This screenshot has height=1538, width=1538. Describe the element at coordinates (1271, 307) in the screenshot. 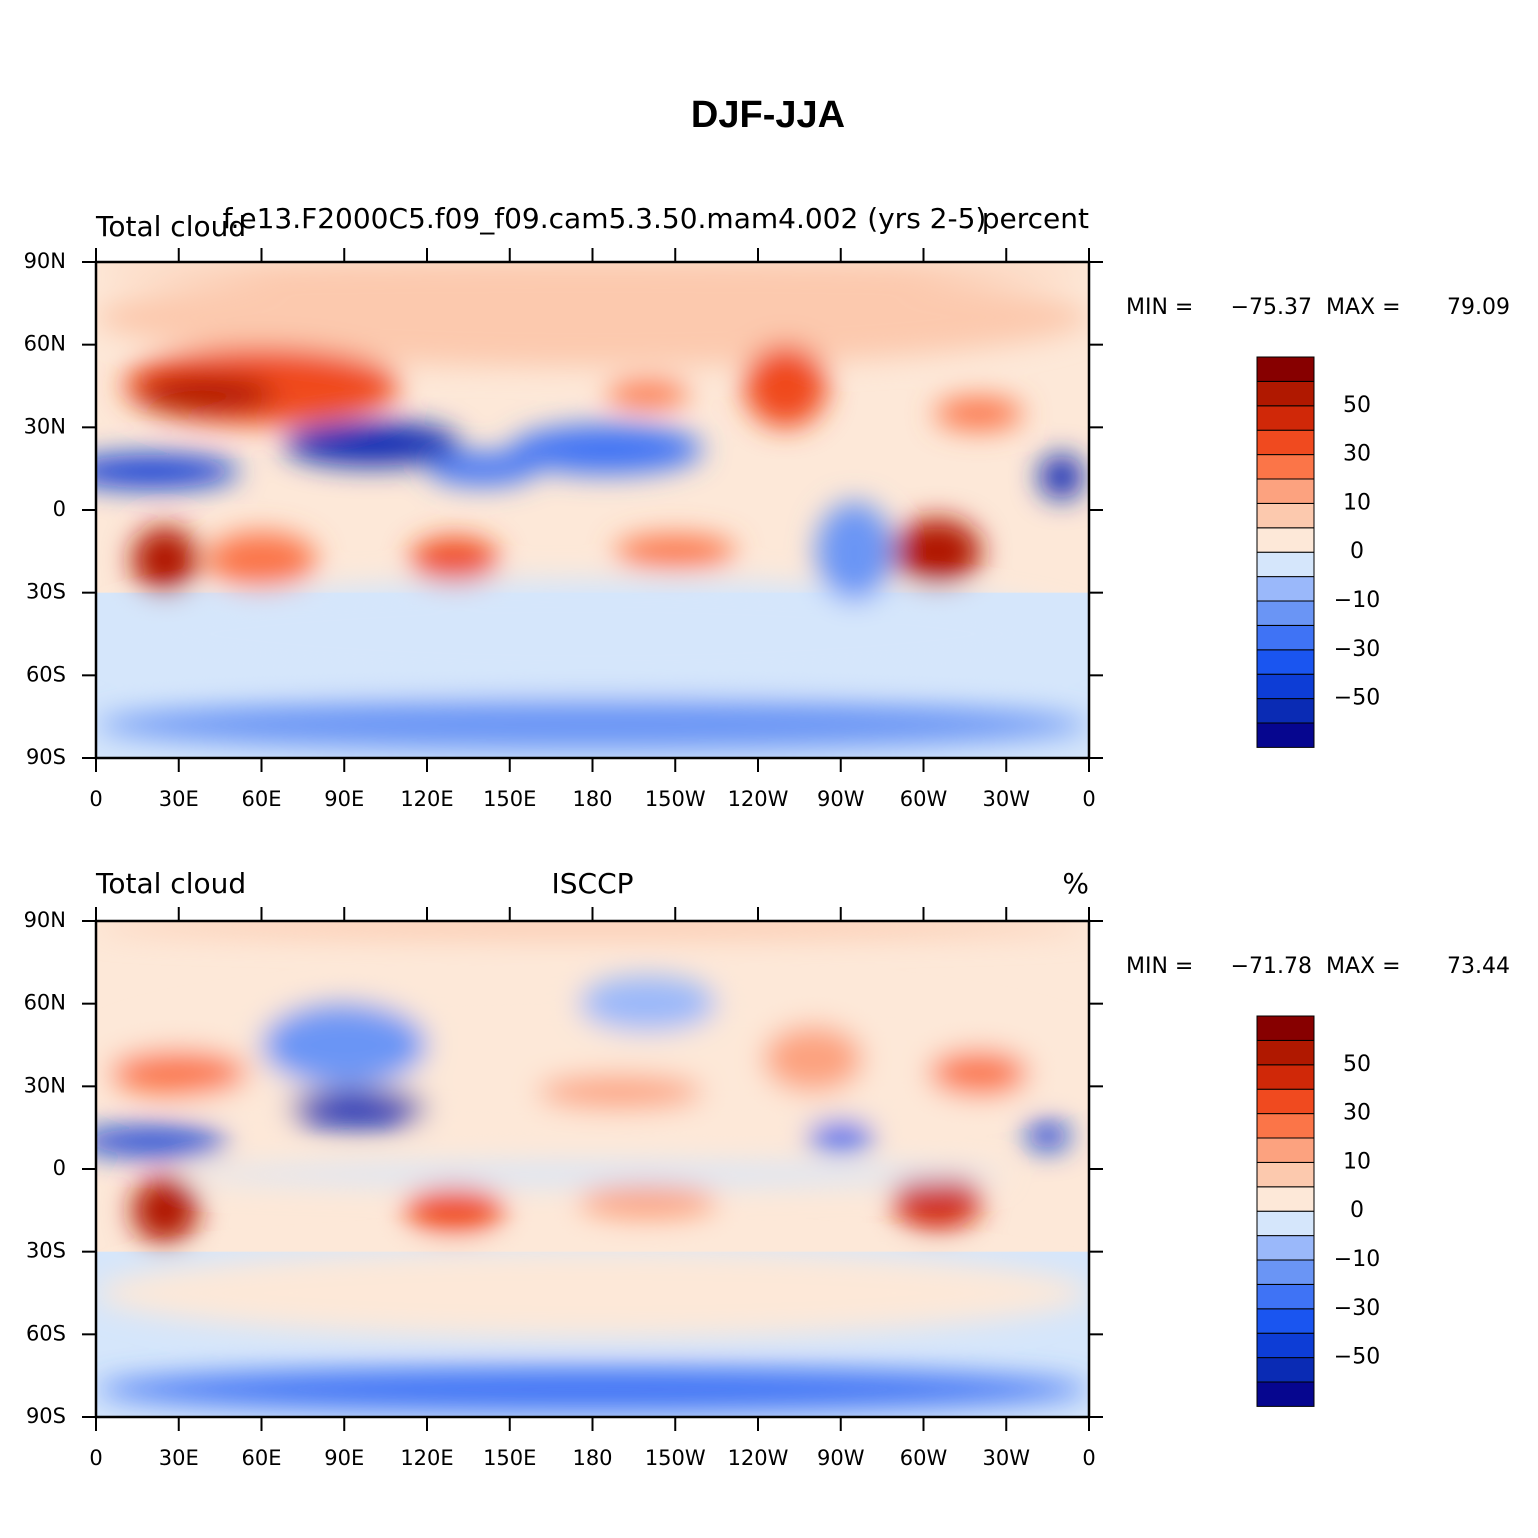

I see `min-value: −75.37` at that location.